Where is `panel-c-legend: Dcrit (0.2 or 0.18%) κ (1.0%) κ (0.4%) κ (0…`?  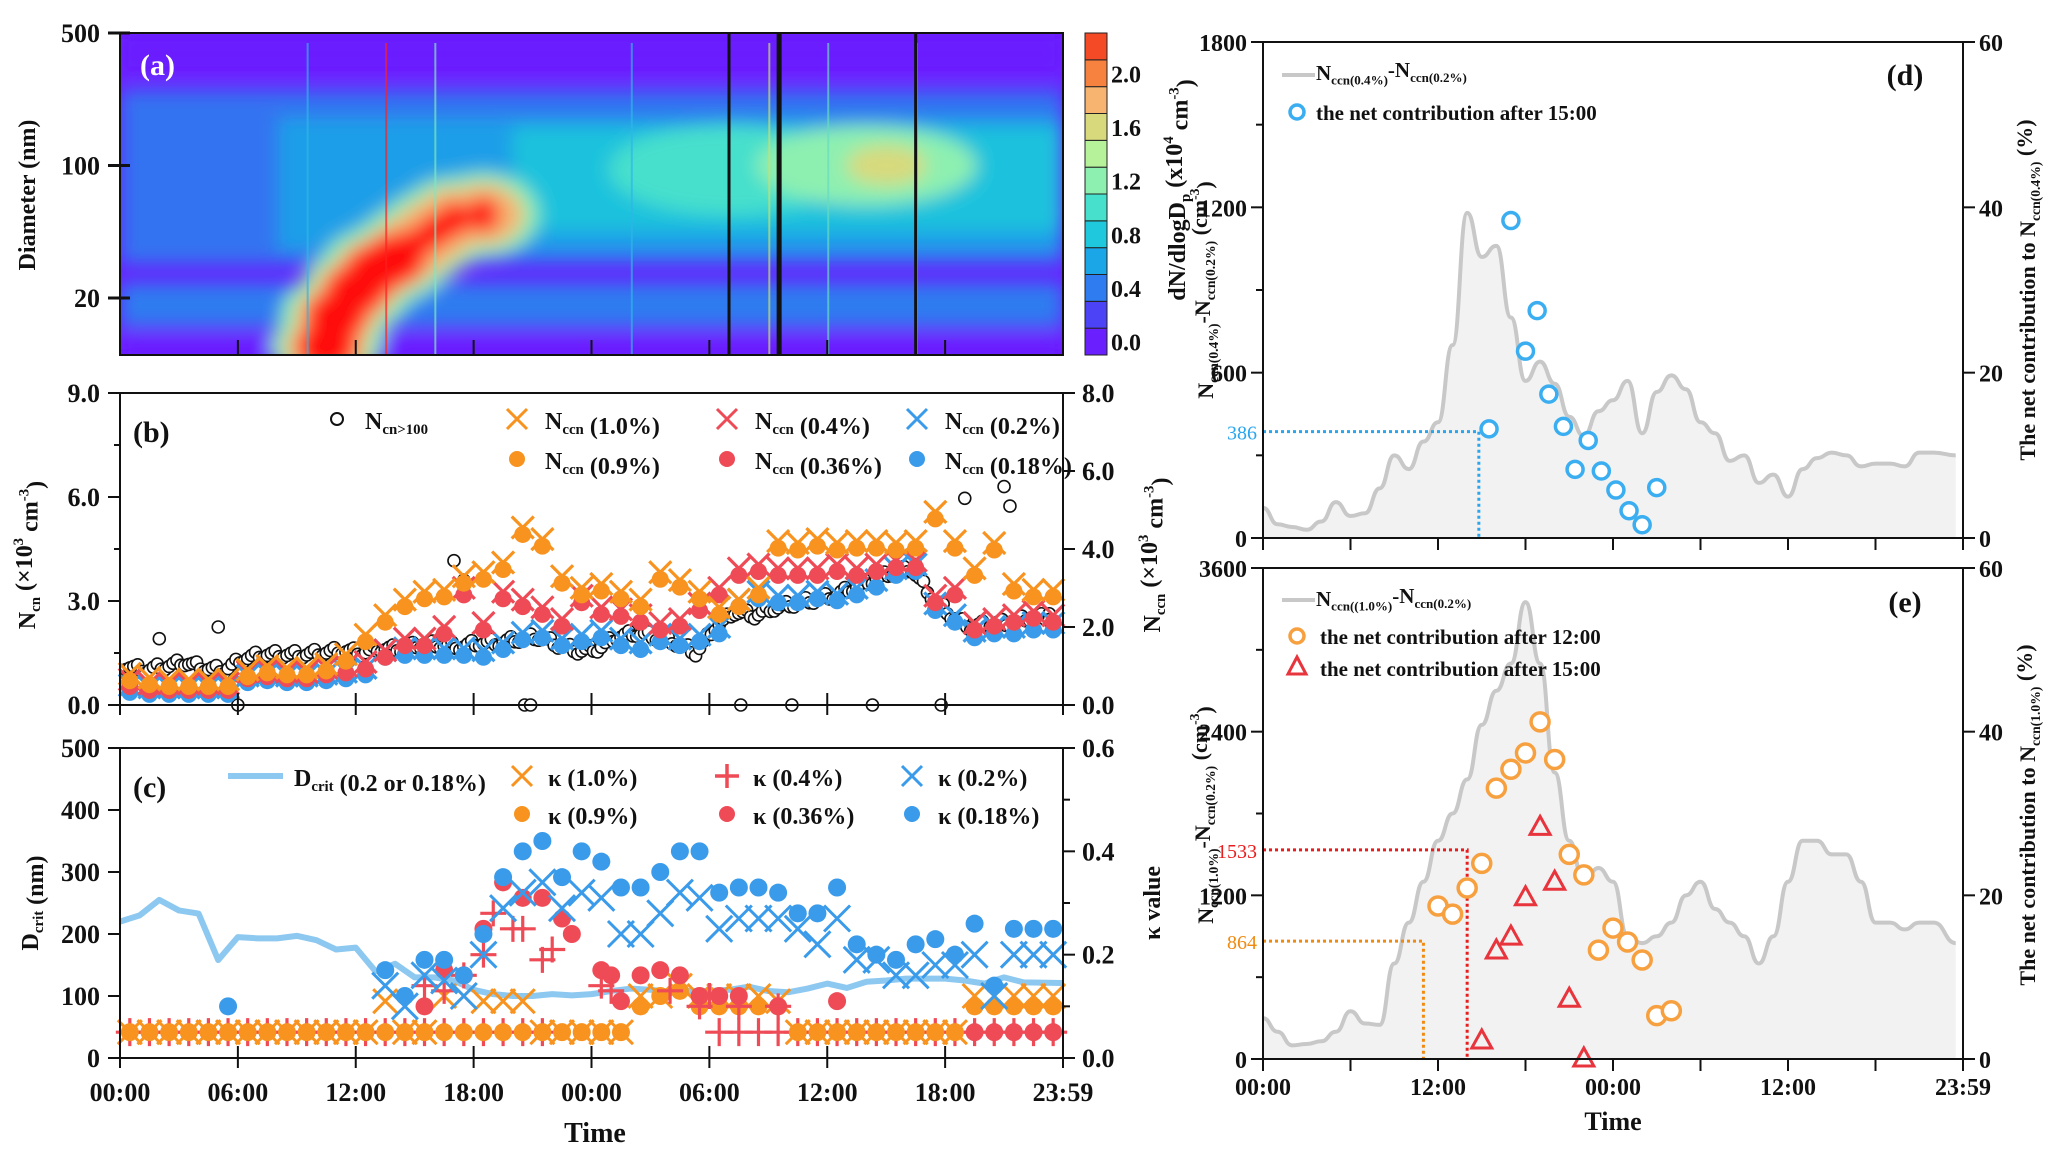 panel-c-legend: Dcrit (0.2 or 0.18%) κ (1.0%) κ (0.4%) κ (0… is located at coordinates (633, 797).